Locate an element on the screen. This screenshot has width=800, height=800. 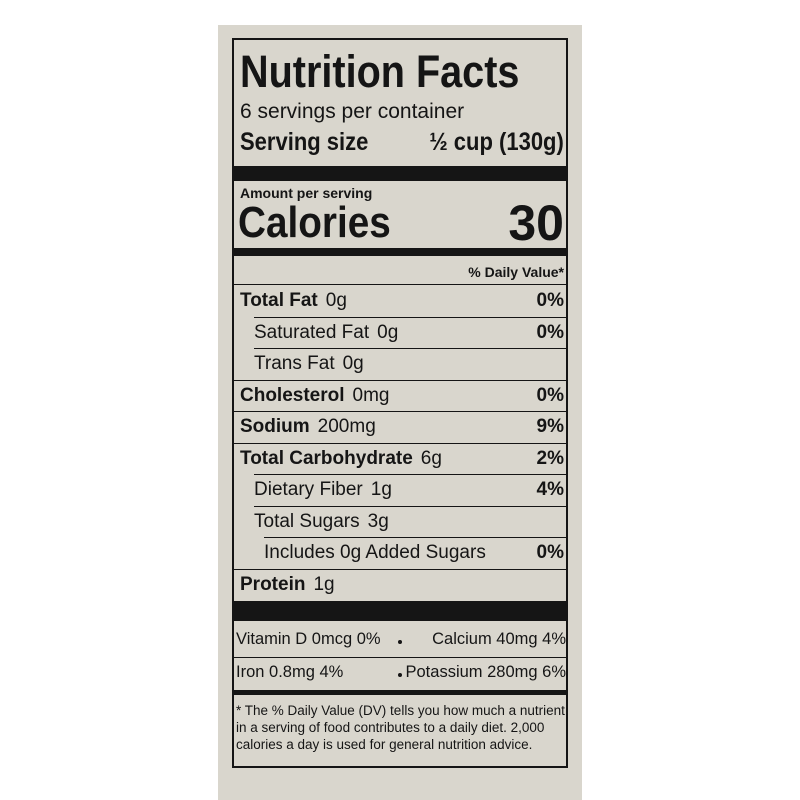
nutrient-row: Saturated Fat 0g 0% is located at coordinates (400, 333).